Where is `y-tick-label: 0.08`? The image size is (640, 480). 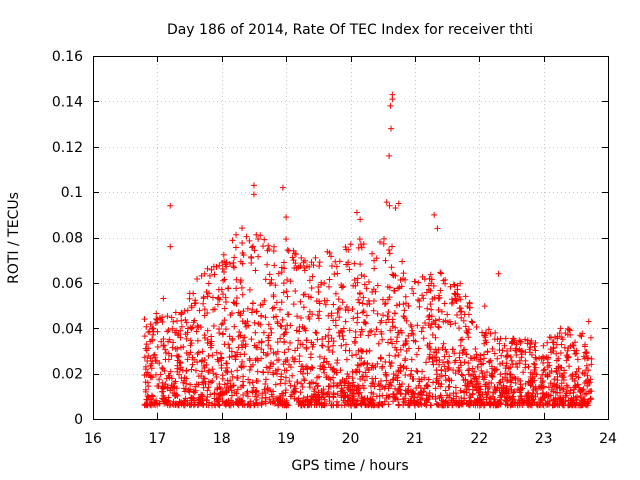 y-tick-label: 0.08 is located at coordinates (67, 239).